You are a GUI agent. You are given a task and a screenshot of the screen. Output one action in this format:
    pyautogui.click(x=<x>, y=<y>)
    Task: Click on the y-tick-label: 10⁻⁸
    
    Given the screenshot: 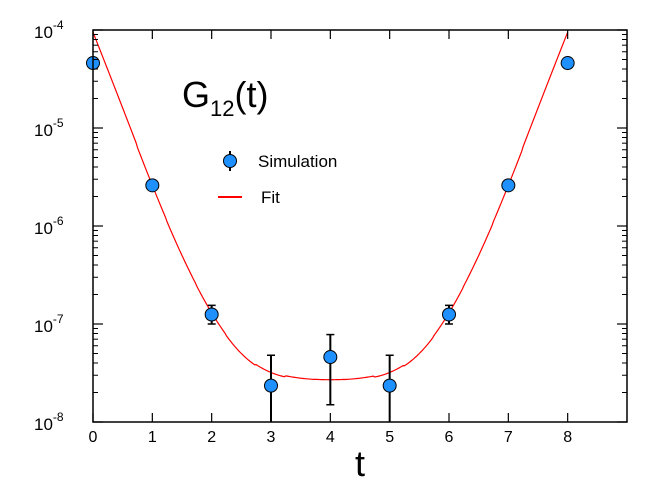 What is the action you would take?
    pyautogui.click(x=49, y=422)
    